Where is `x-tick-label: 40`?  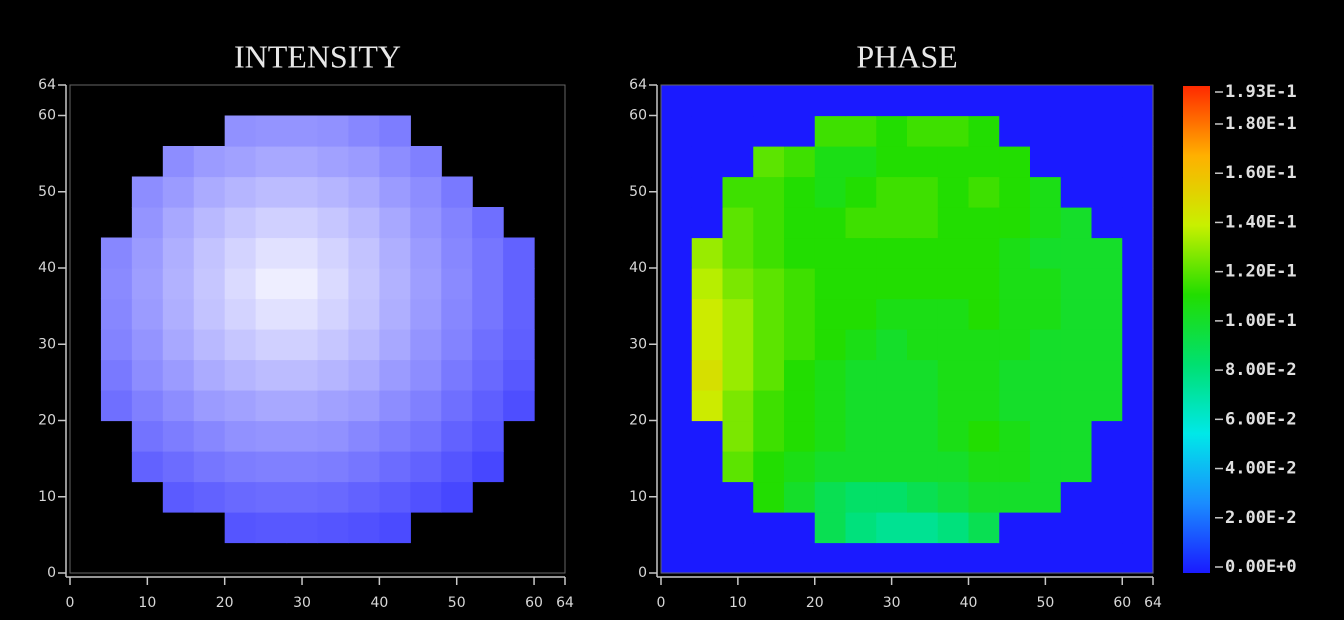 x-tick-label: 40 is located at coordinates (379, 603).